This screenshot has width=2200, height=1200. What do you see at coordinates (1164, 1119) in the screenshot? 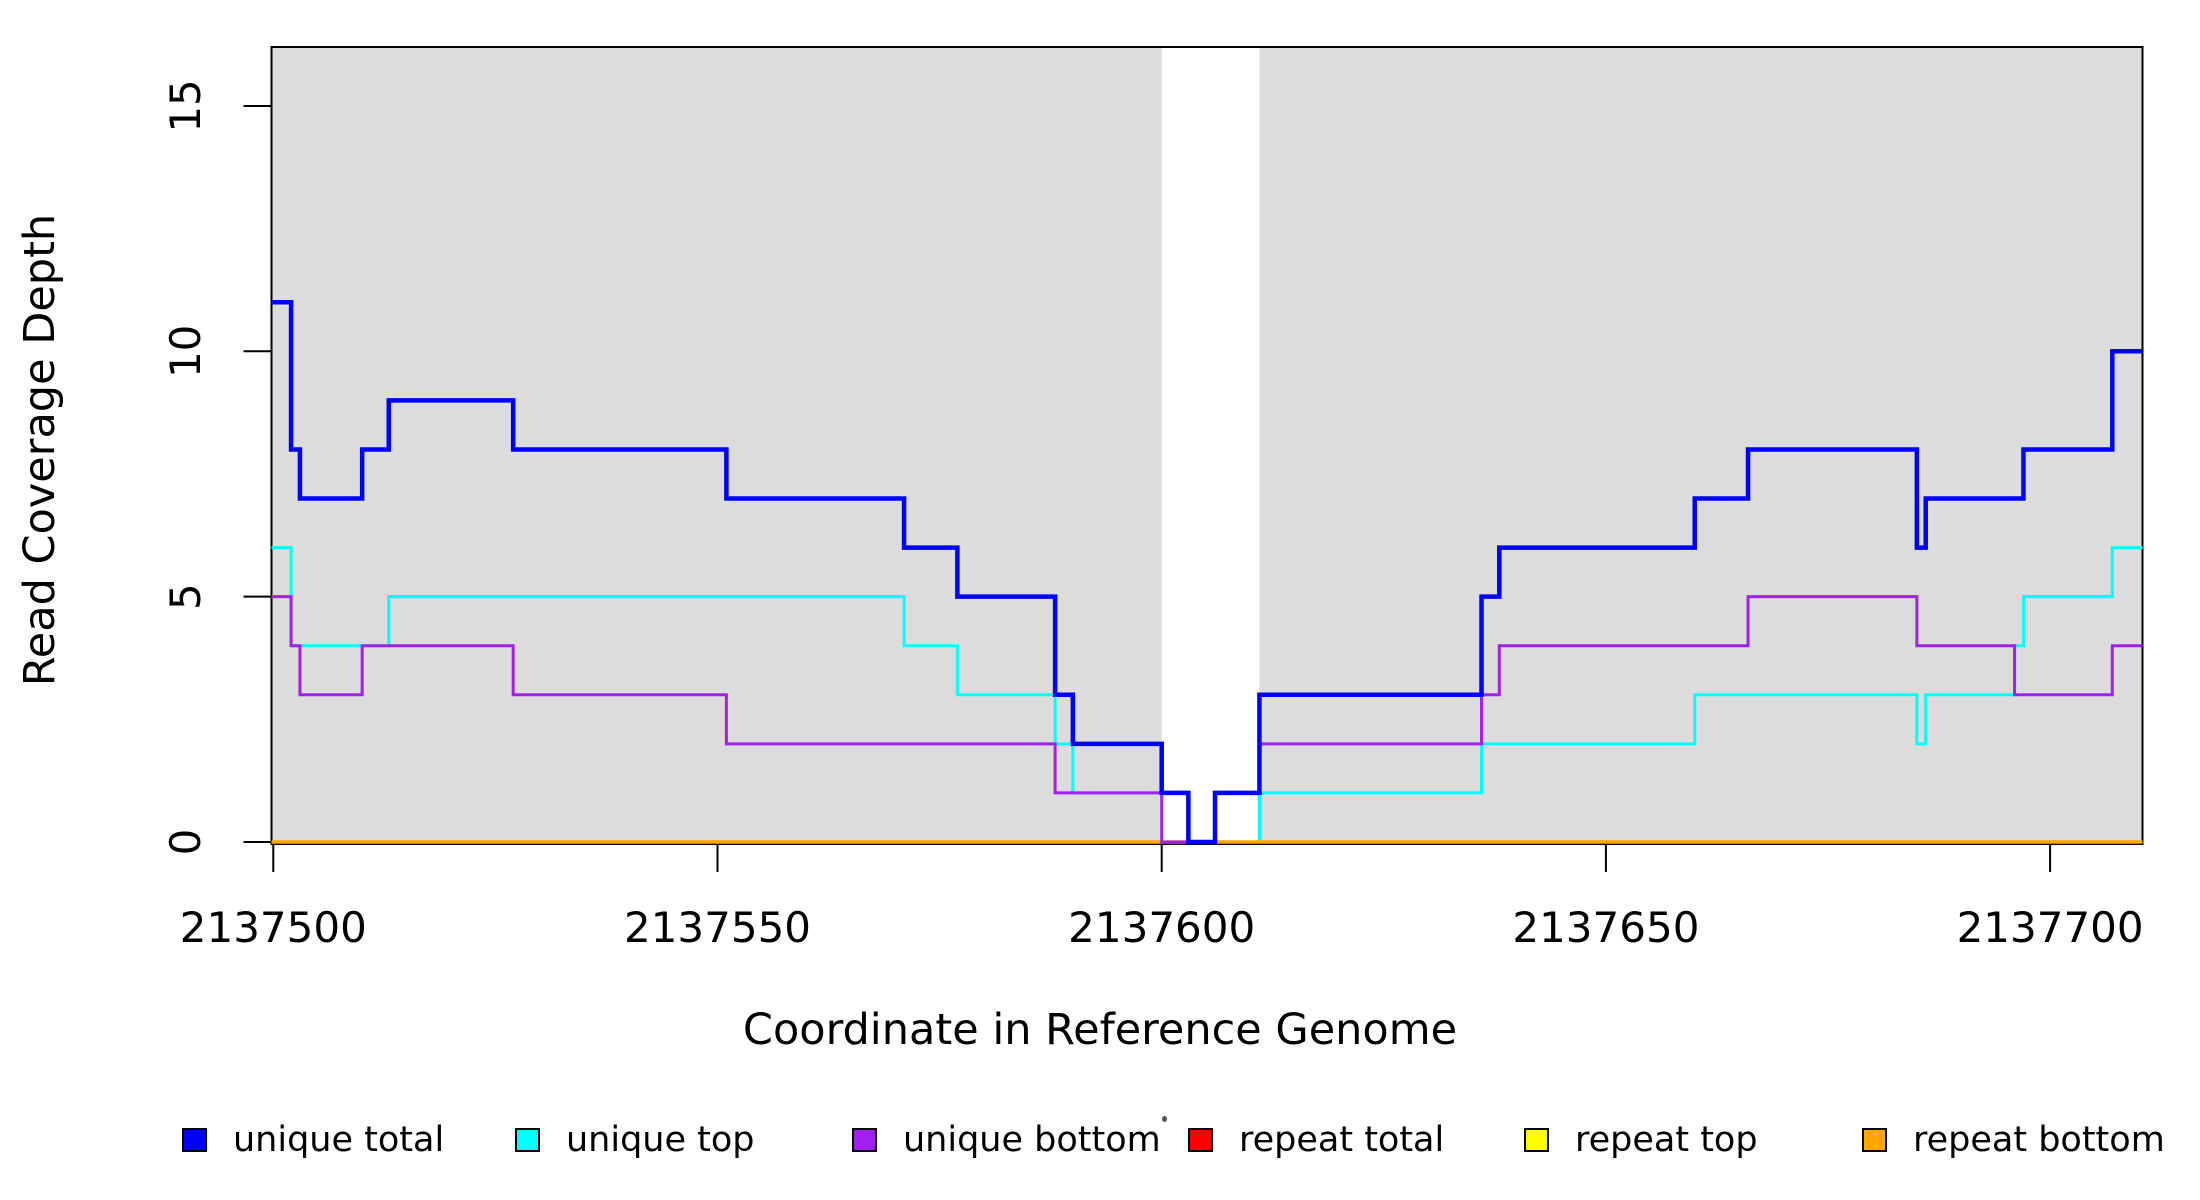
I see `stray-dot` at bounding box center [1164, 1119].